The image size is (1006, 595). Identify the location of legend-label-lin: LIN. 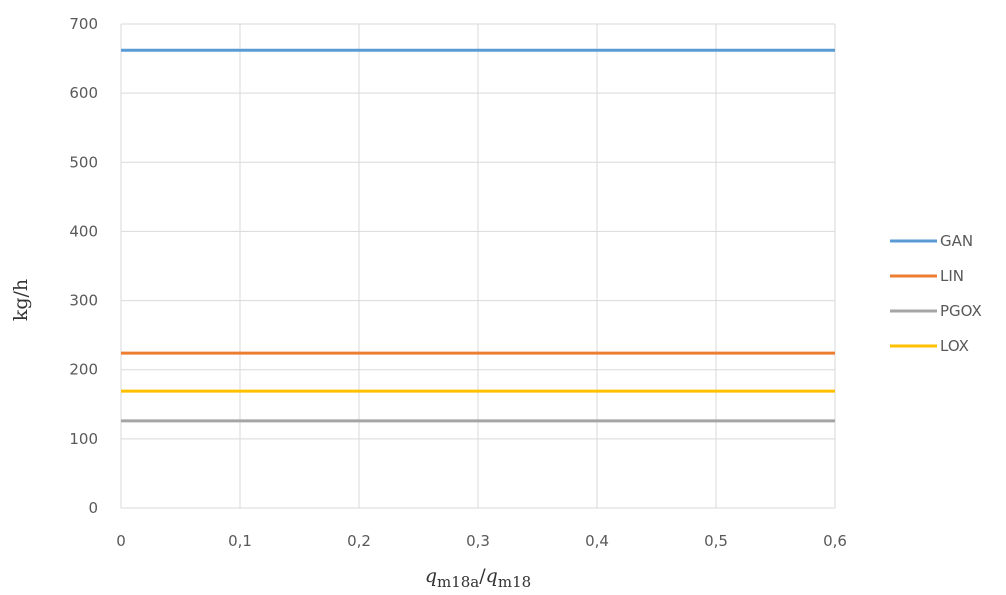
(952, 276).